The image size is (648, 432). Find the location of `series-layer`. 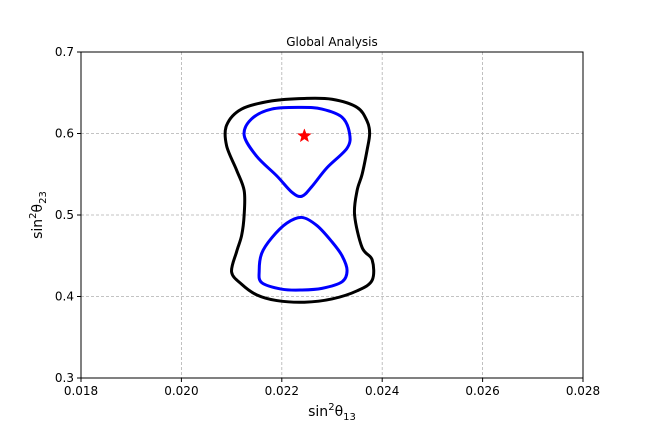

series-layer is located at coordinates (299, 200).